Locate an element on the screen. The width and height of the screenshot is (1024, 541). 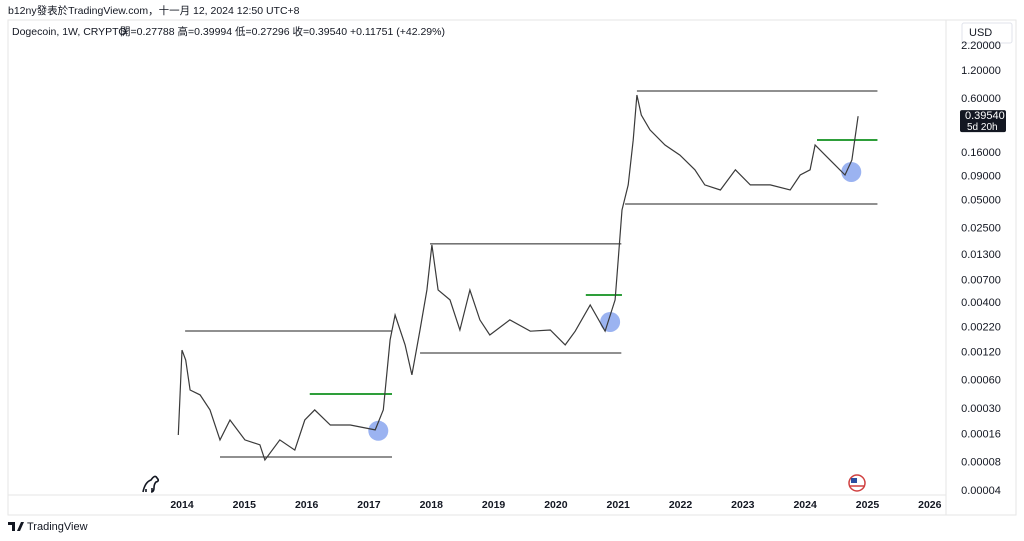
brand-icon is located at coordinates (16, 526).